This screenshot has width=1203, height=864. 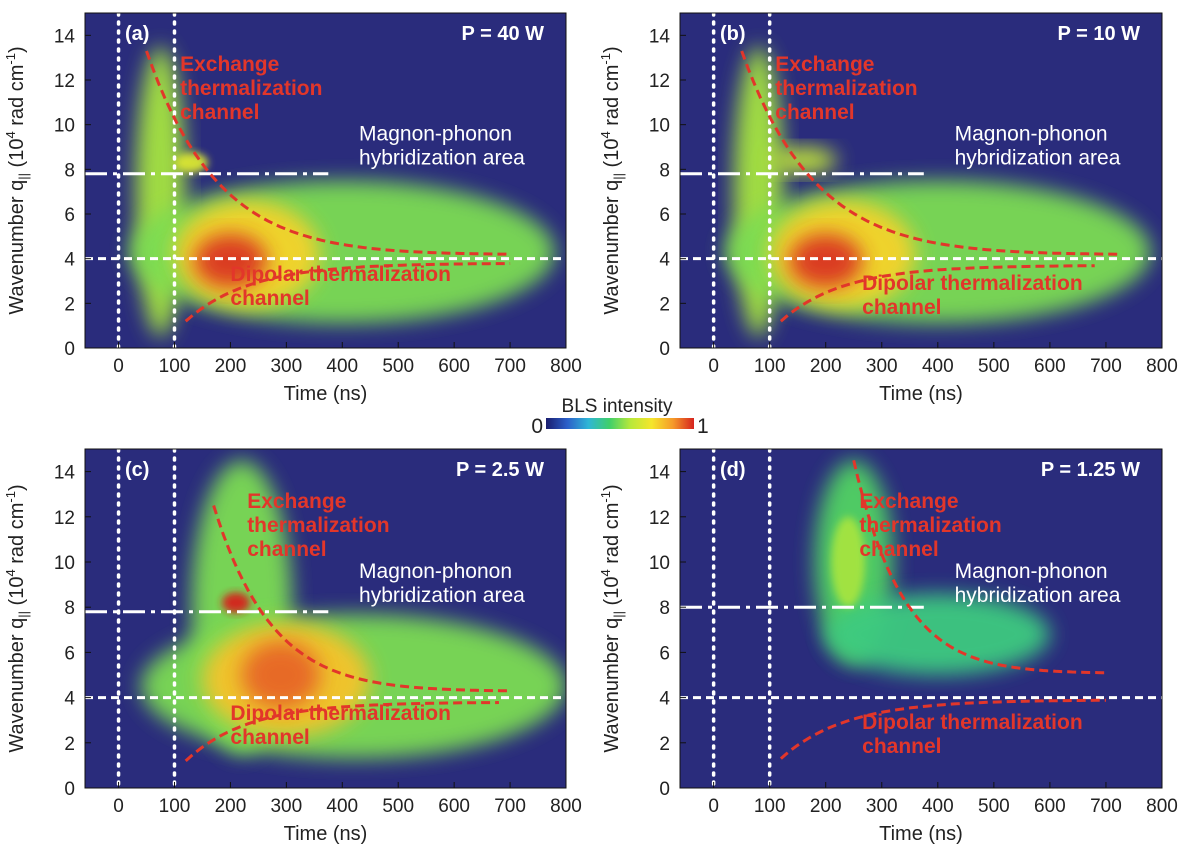 What do you see at coordinates (617, 406) in the screenshot?
I see `colorbar-title: BLS intensity` at bounding box center [617, 406].